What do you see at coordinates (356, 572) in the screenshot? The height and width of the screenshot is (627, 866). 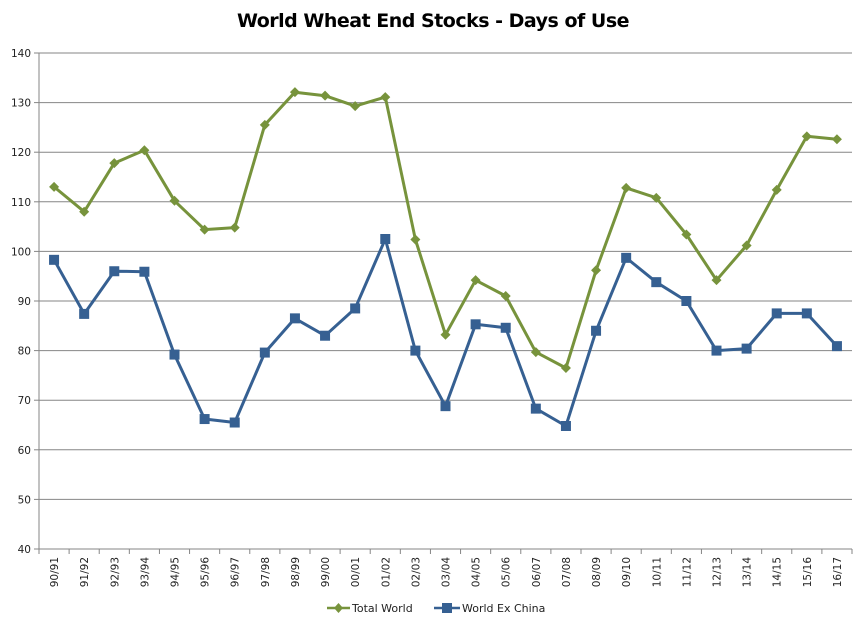 I see `x-tick-label: 00/01` at bounding box center [356, 572].